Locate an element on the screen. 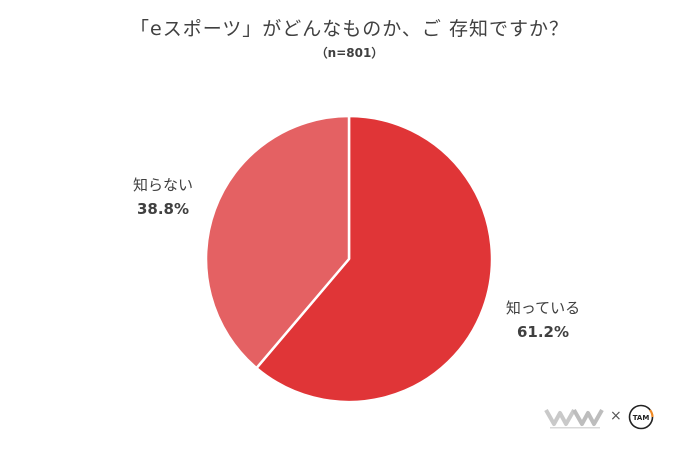 The height and width of the screenshot is (450, 699). tam-logo-icon: TAM is located at coordinates (641, 417).